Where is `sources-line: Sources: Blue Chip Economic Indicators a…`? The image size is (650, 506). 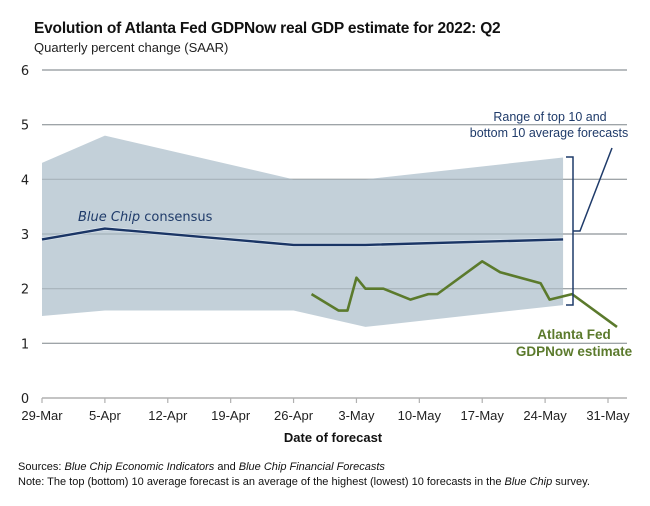
sources-line: Sources: Blue Chip Economic Indicators a… is located at coordinates (201, 467).